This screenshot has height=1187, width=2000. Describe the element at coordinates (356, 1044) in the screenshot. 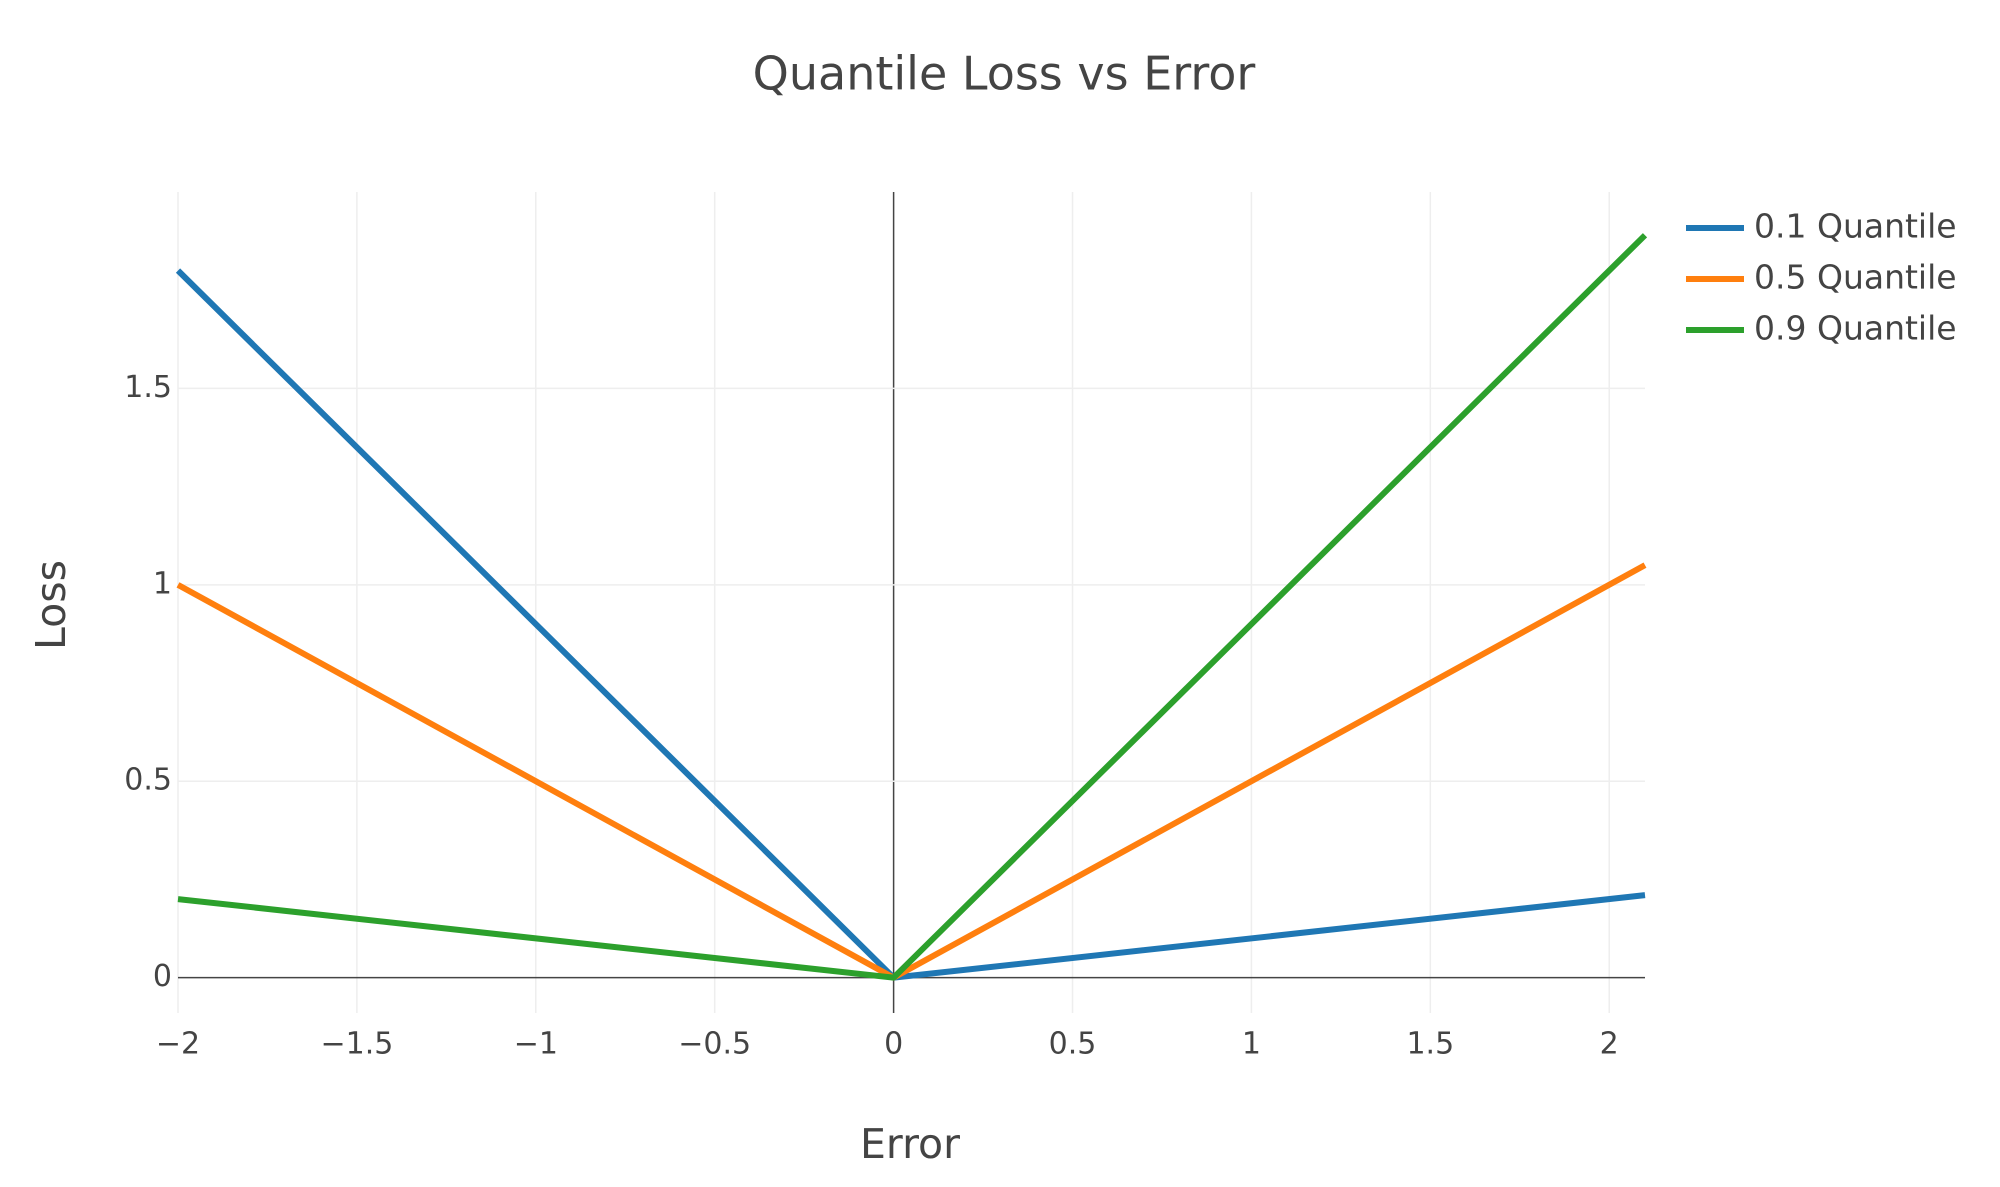

I see `x-tick-label: −1.5` at that location.